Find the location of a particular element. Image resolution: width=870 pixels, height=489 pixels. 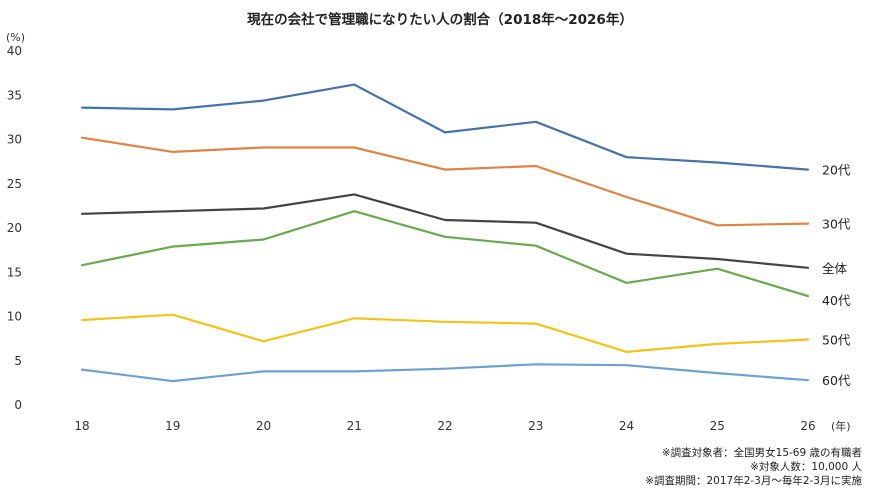

x-tick-label: 18 is located at coordinates (81, 426).